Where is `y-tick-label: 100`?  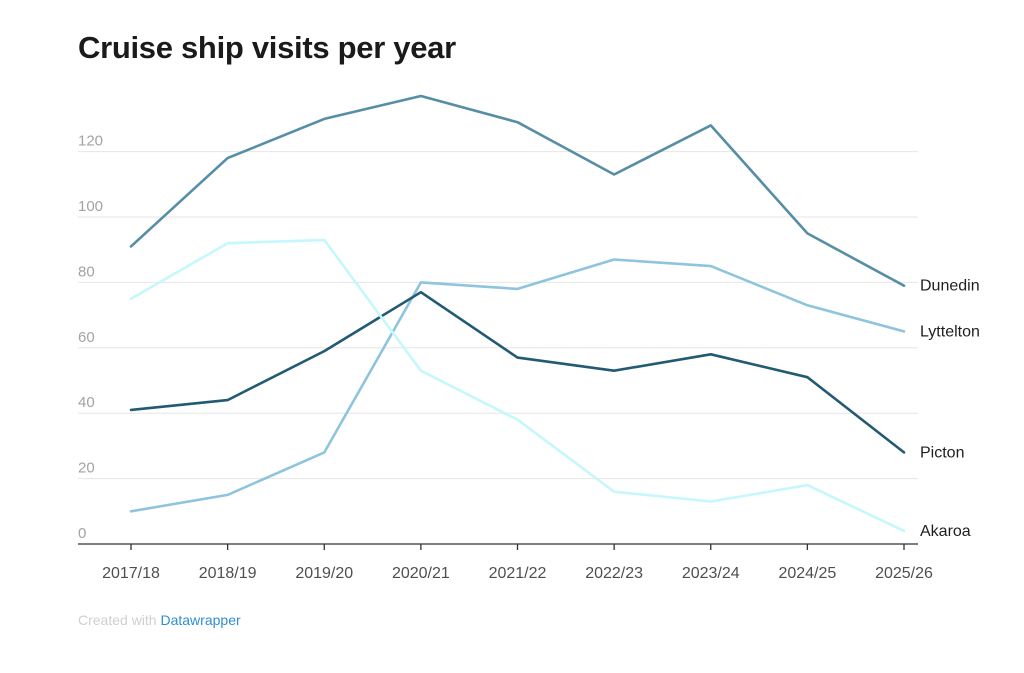 y-tick-label: 100 is located at coordinates (90, 206).